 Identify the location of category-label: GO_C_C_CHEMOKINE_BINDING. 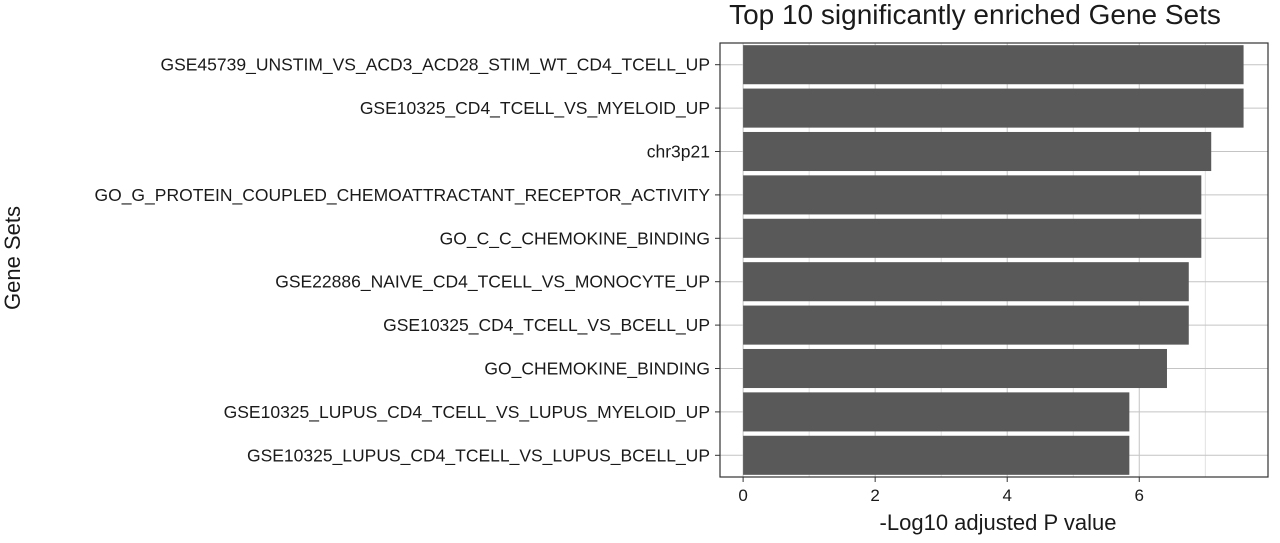
(575, 238).